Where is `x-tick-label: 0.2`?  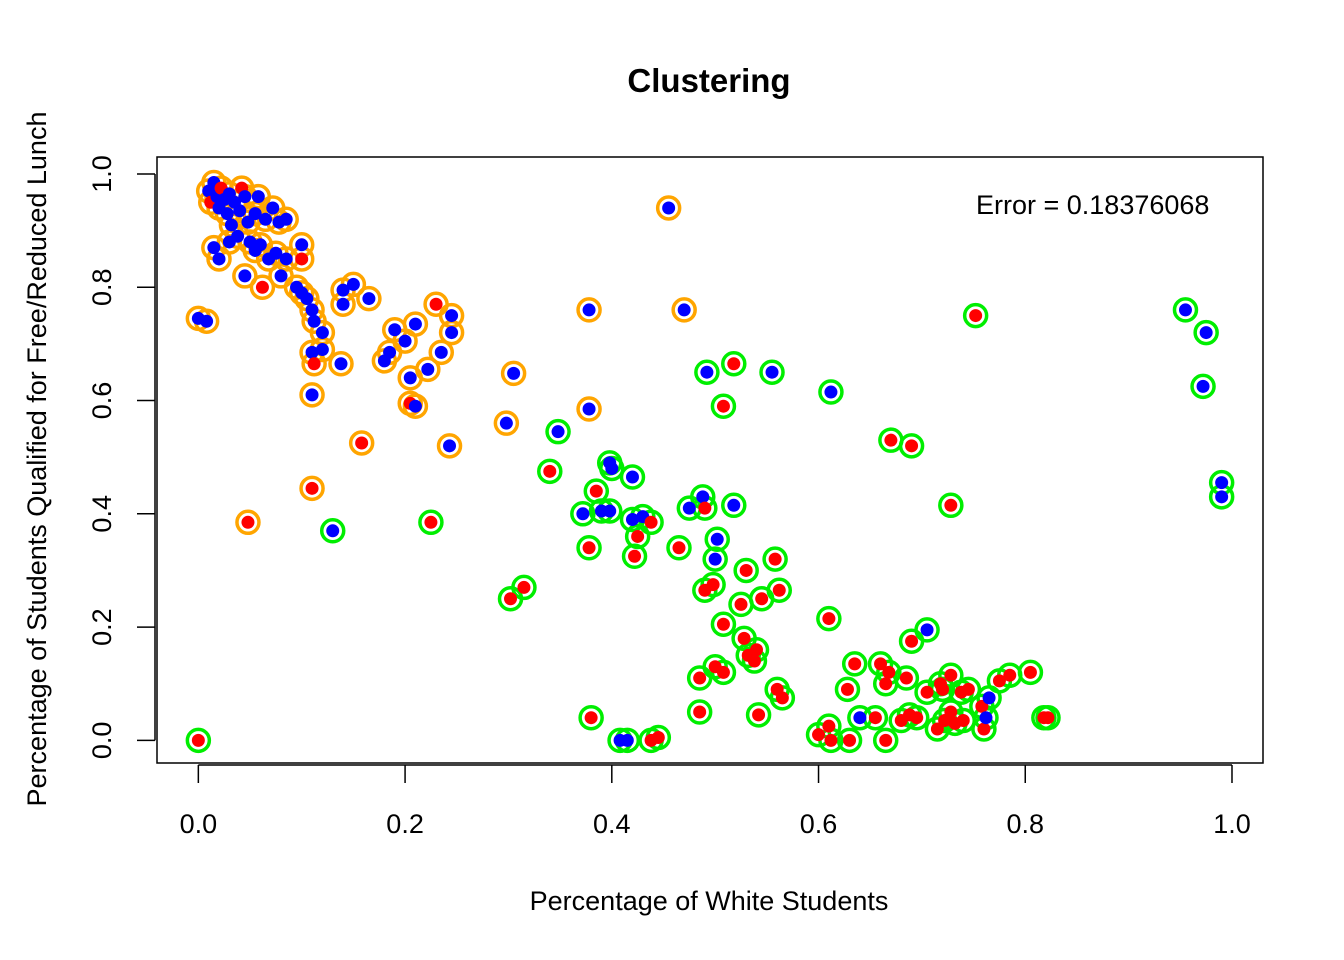 x-tick-label: 0.2 is located at coordinates (405, 824).